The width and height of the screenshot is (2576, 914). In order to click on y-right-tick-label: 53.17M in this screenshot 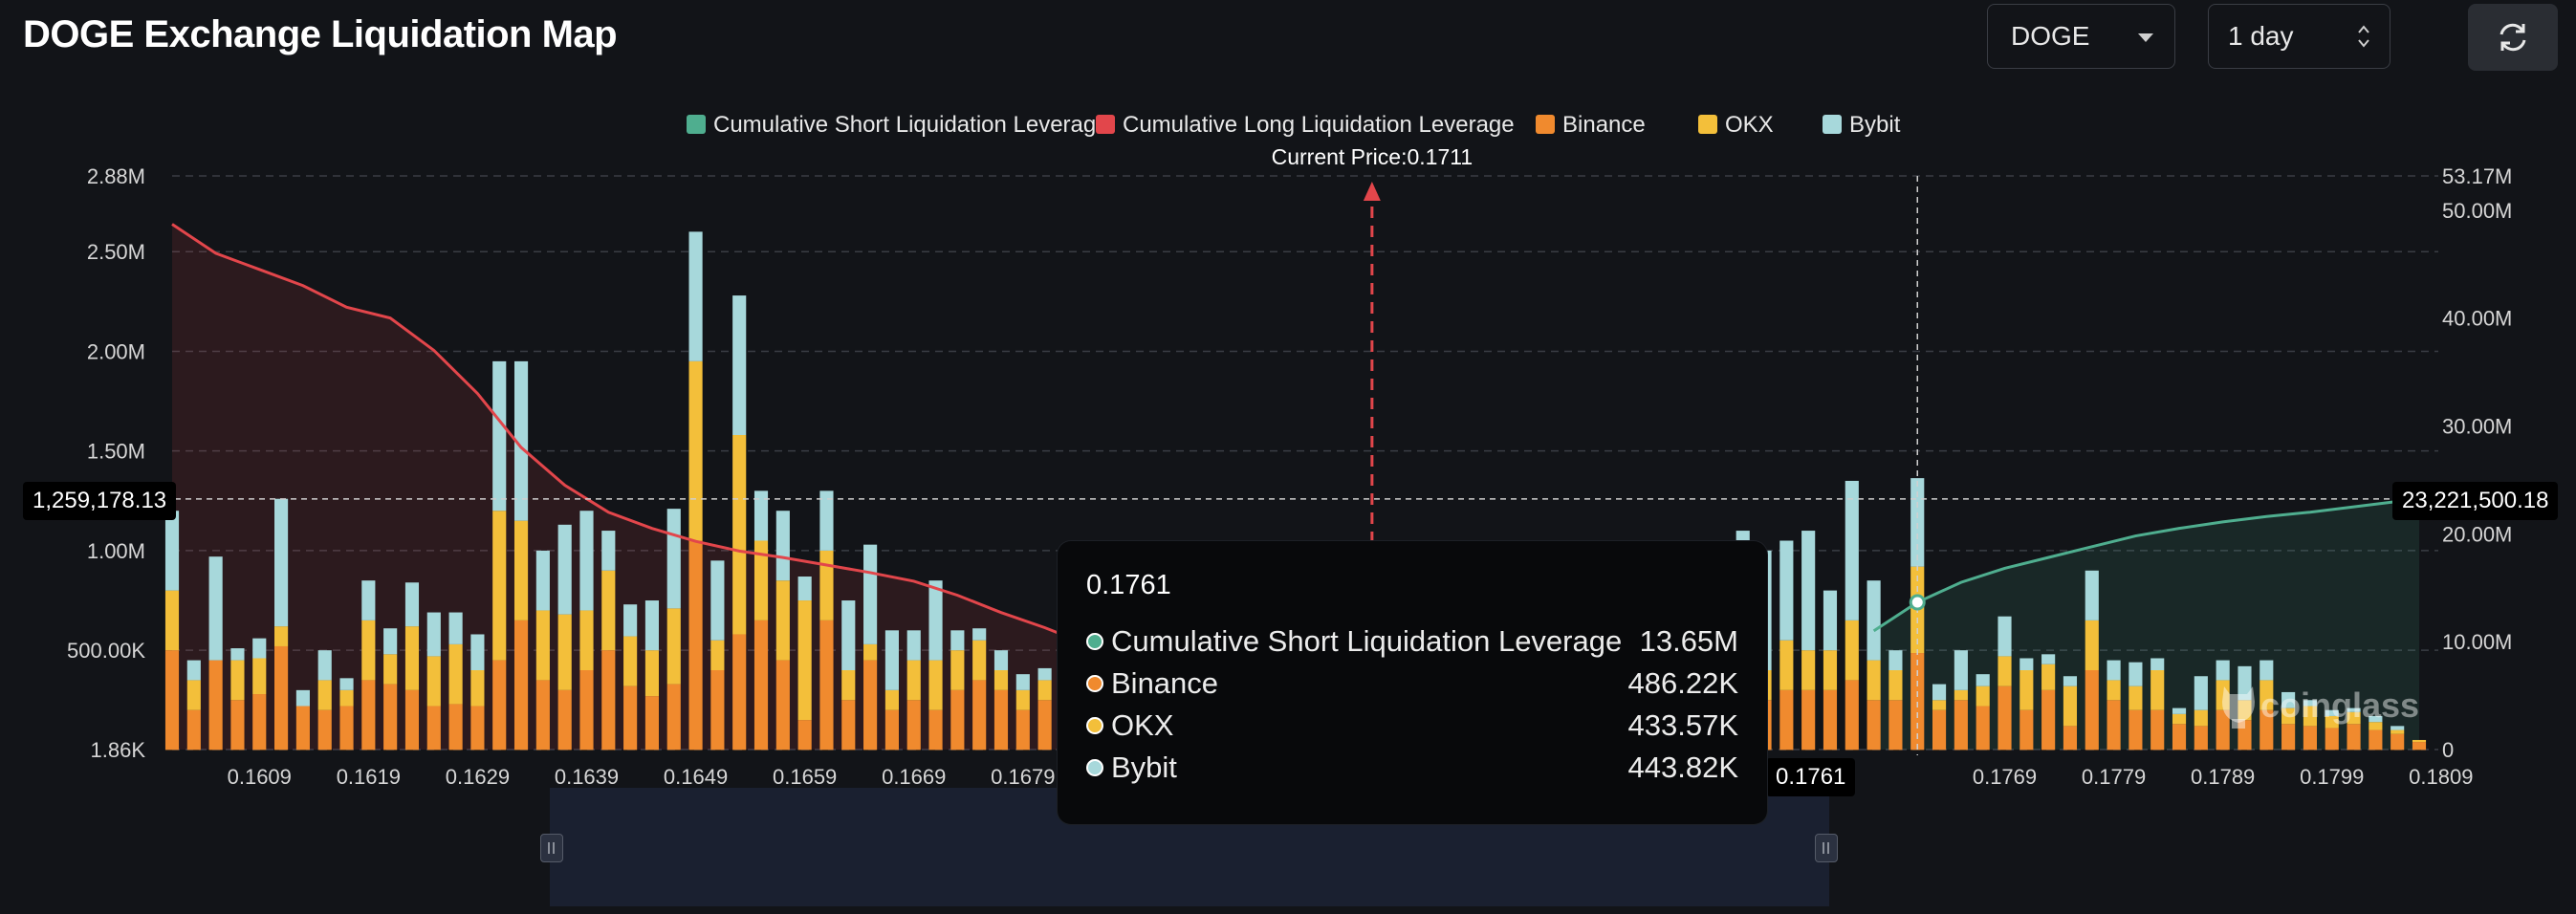, I will do `click(2477, 176)`.